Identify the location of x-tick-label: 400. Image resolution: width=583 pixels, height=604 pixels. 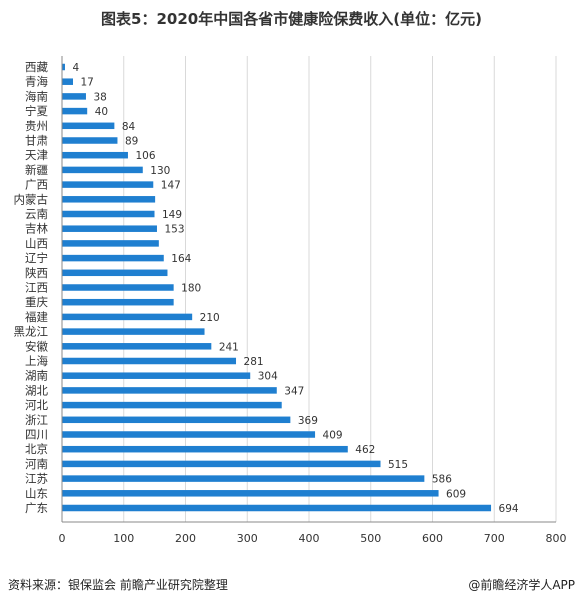
(309, 538).